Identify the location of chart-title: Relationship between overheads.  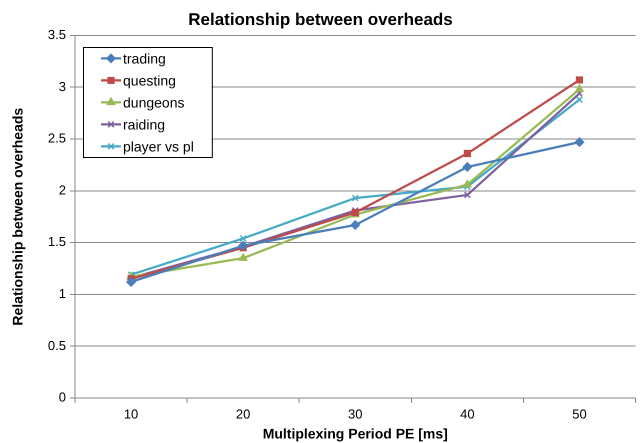
(320, 19).